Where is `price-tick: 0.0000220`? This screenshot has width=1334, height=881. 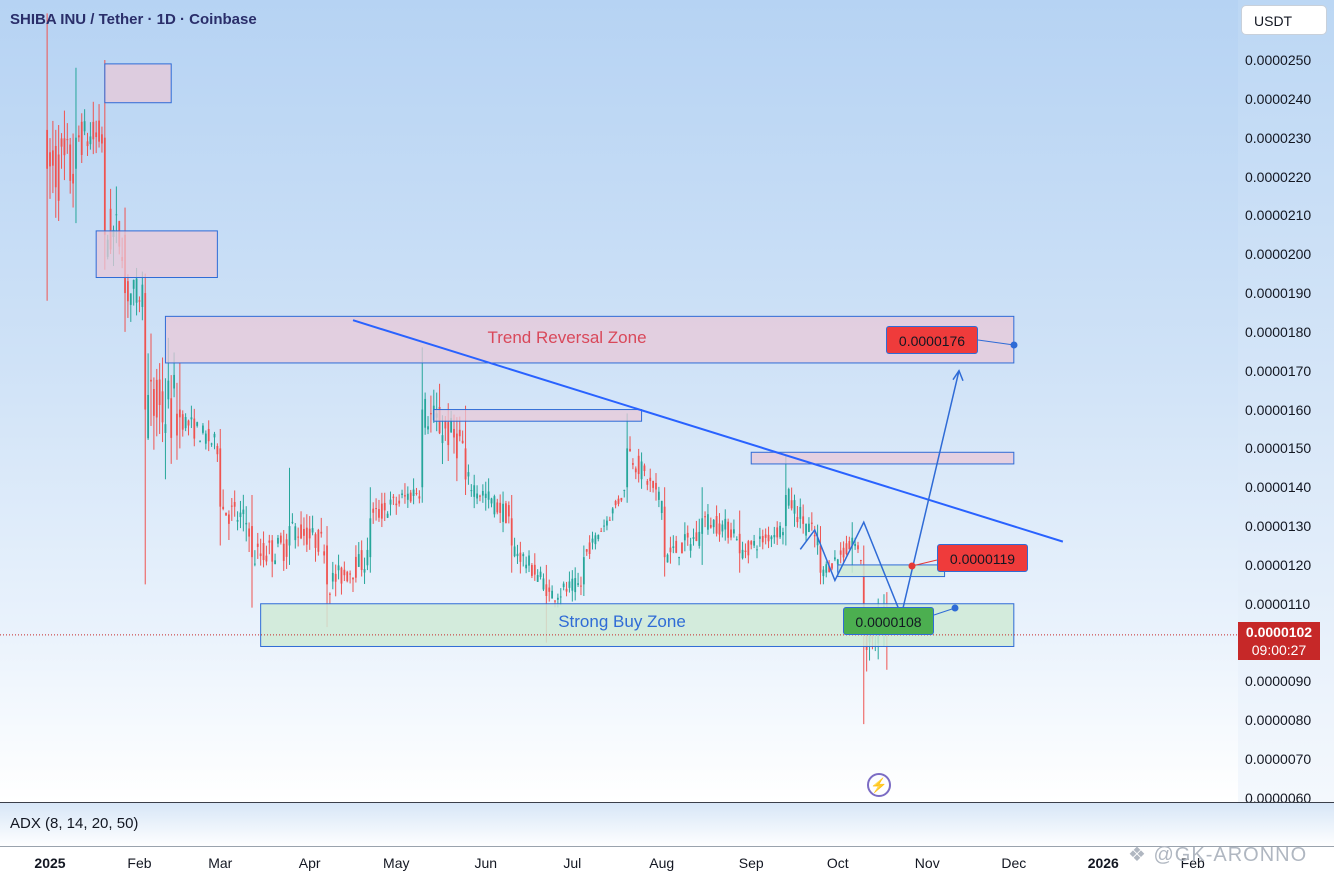
price-tick: 0.0000220 is located at coordinates (1278, 176).